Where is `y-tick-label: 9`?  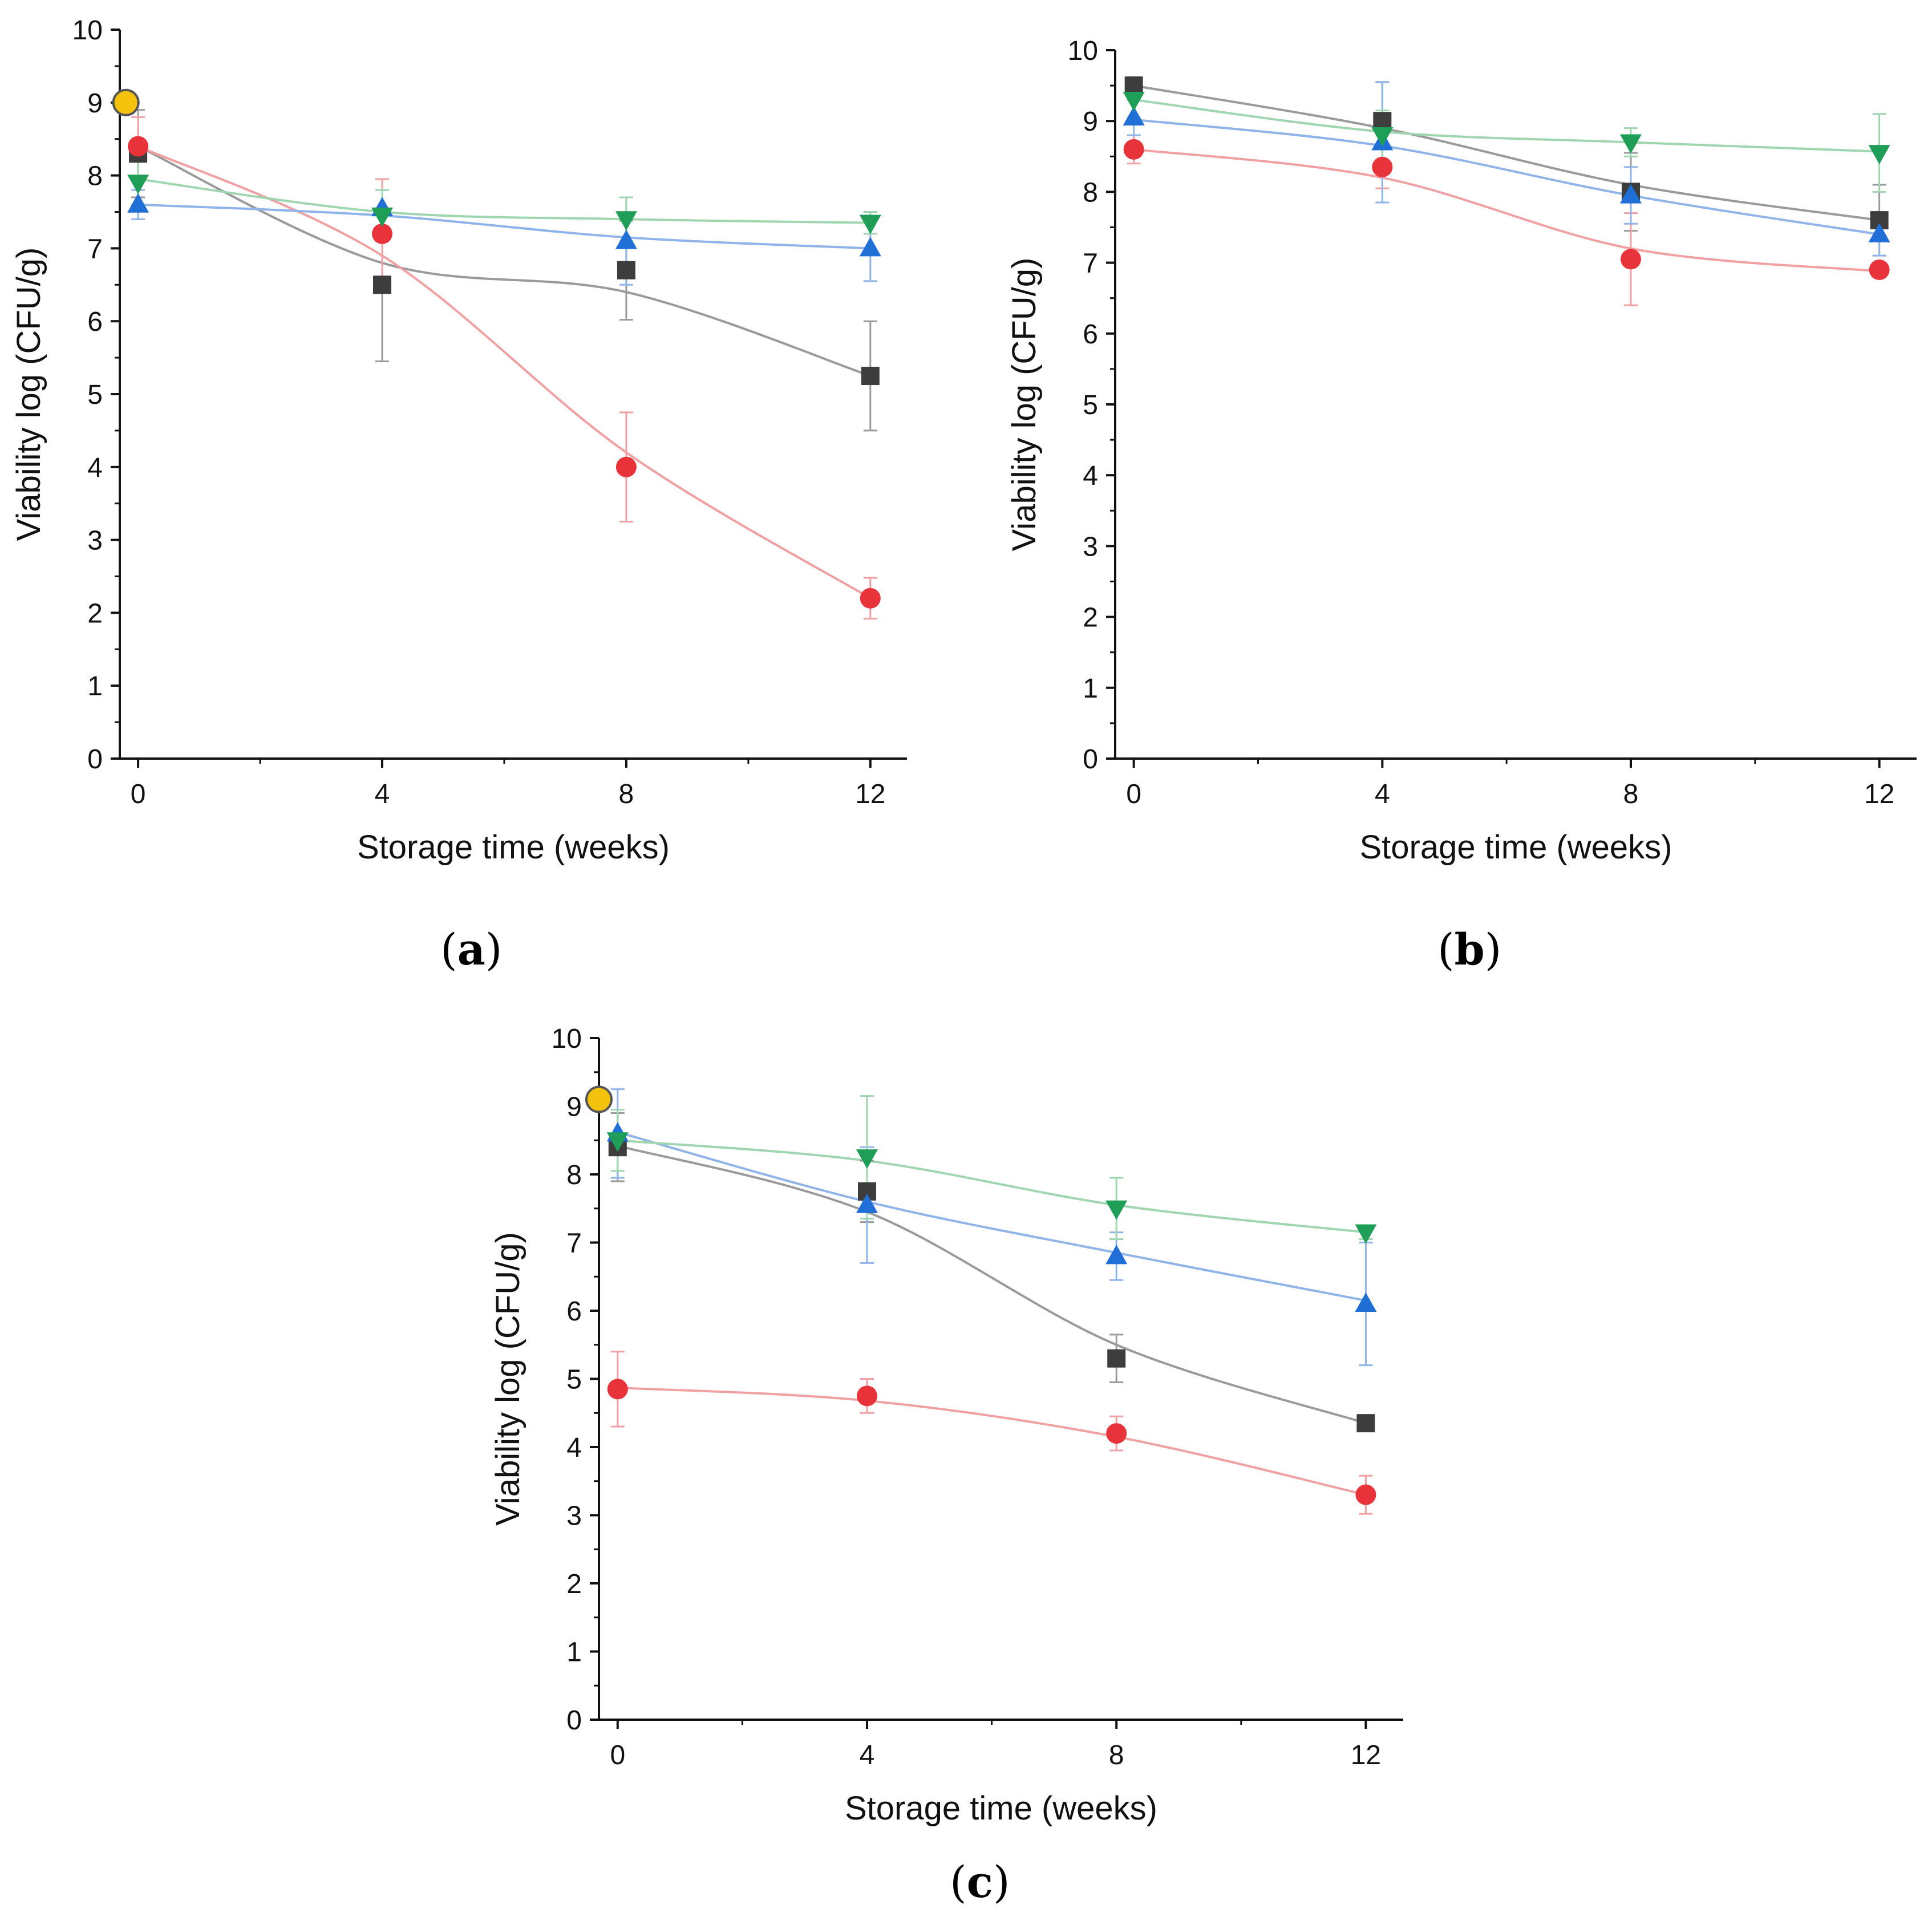
y-tick-label: 9 is located at coordinates (574, 1107).